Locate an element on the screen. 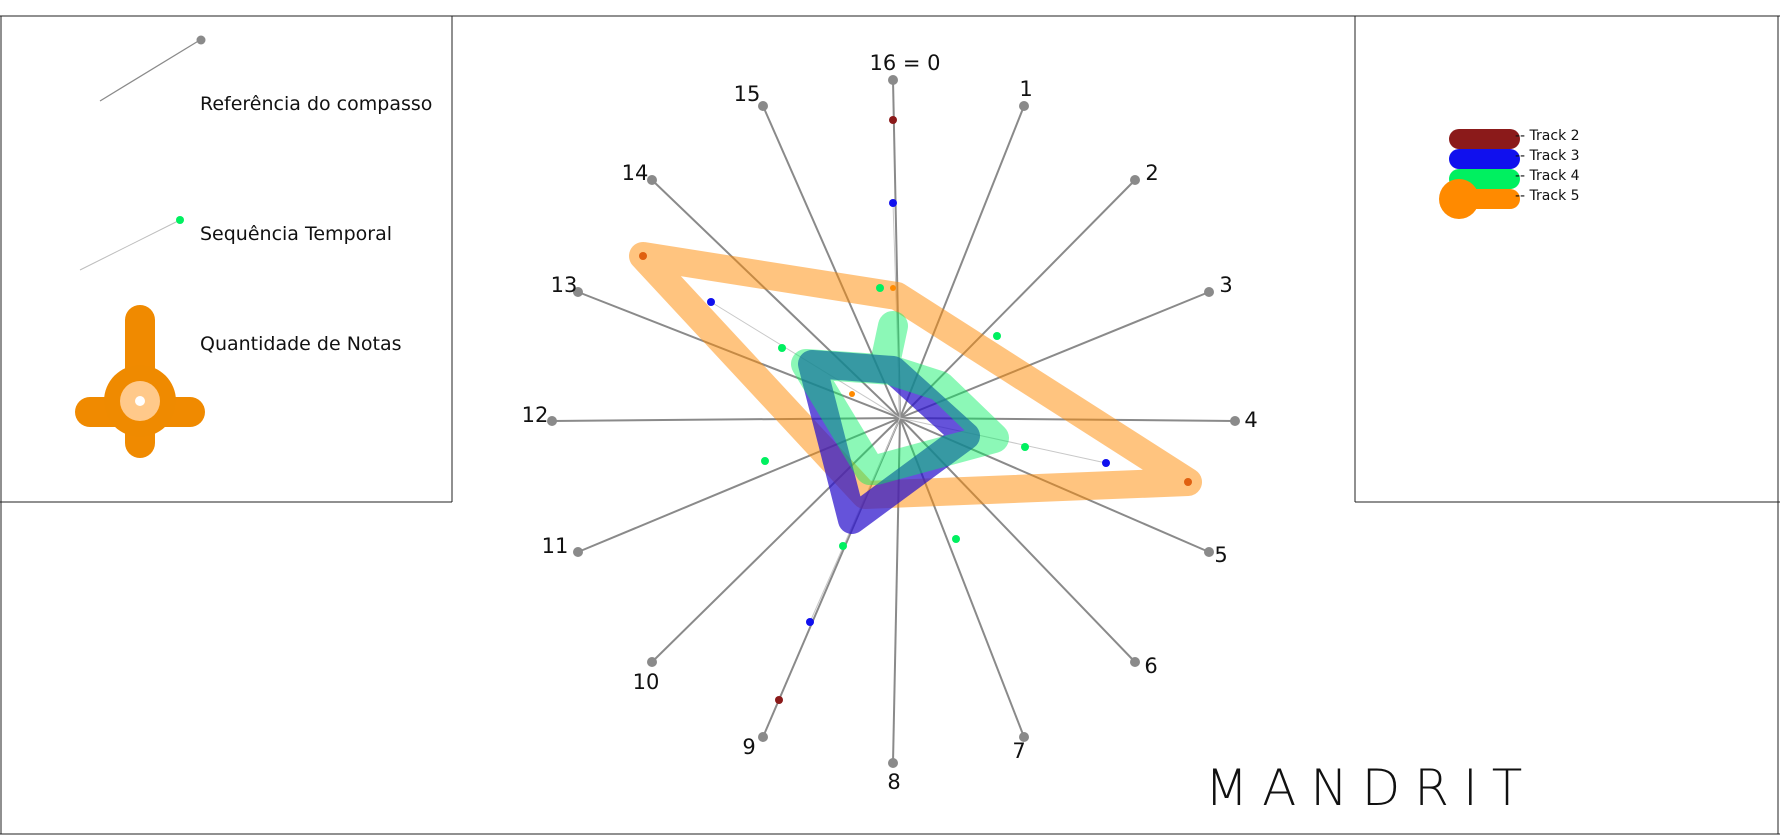 The image size is (1780, 840). track-4-label: -- Track 4 is located at coordinates (1547, 176).